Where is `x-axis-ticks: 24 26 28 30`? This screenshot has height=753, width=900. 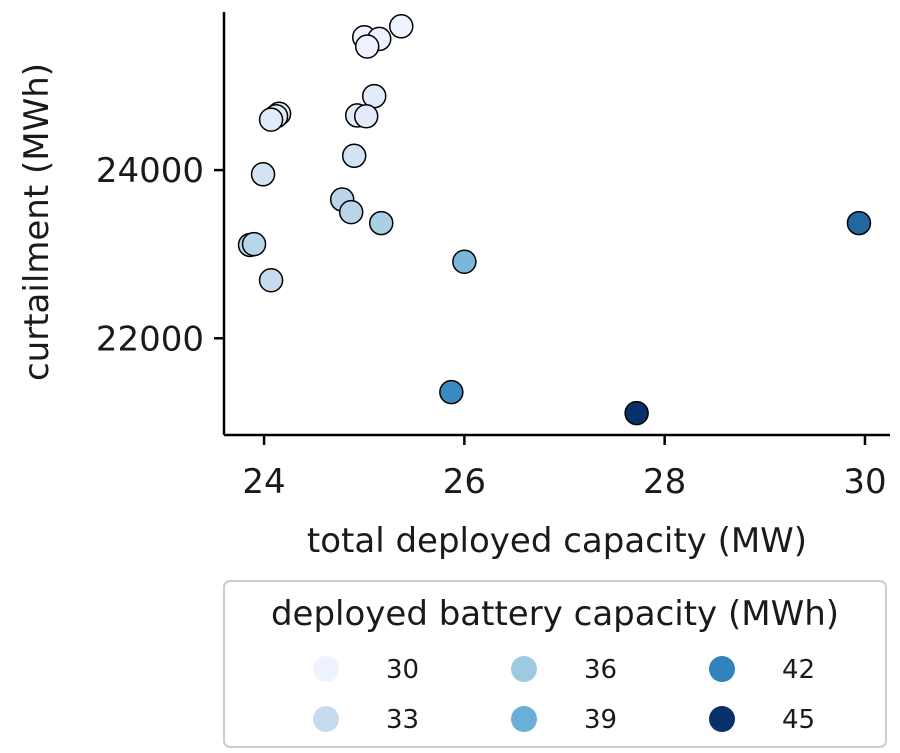
x-axis-ticks: 24 26 28 30 is located at coordinates (564, 468).